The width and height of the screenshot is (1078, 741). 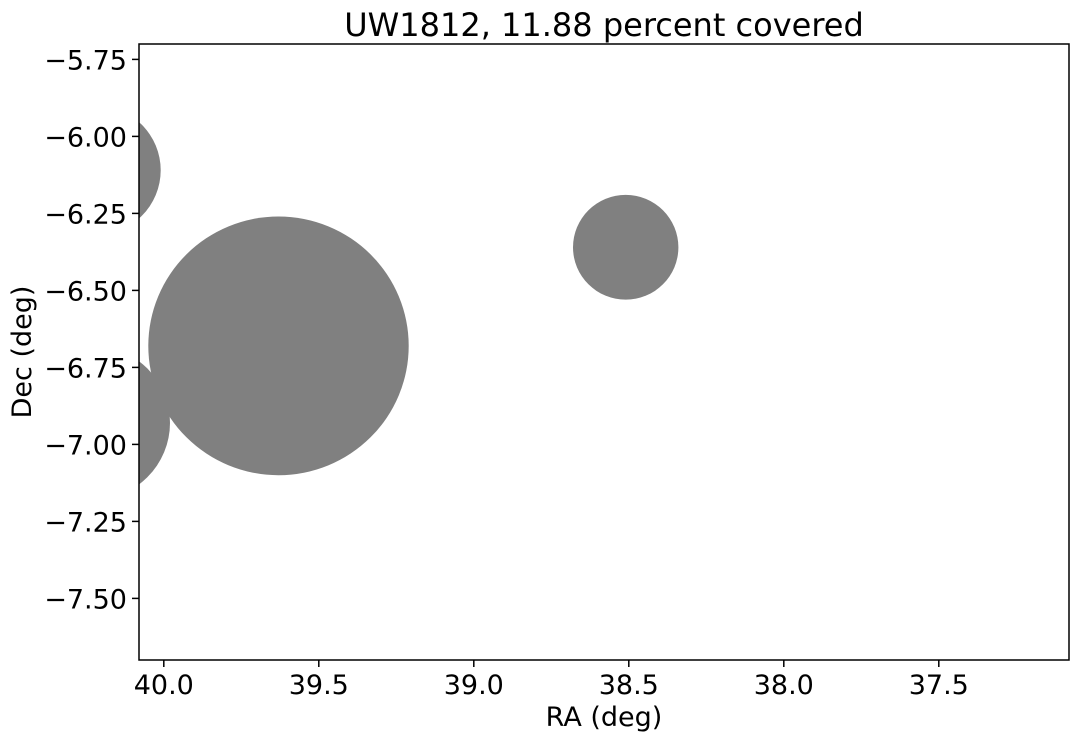 What do you see at coordinates (939, 685) in the screenshot?
I see `x-tick-label: 37.5` at bounding box center [939, 685].